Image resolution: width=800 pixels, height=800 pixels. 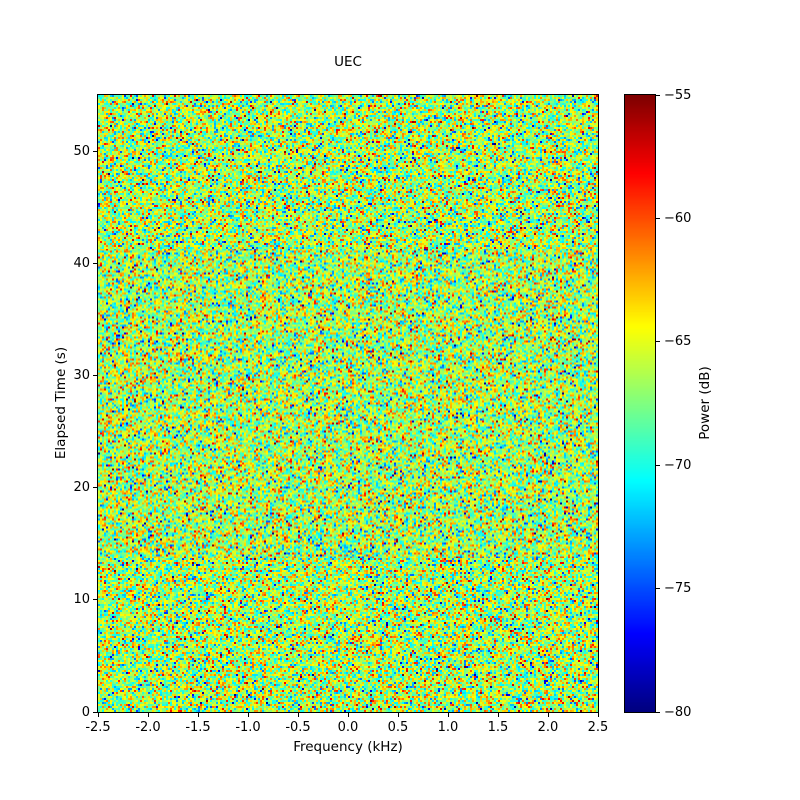 I want to click on x-axis-label: Frequency (kHz), so click(x=348, y=747).